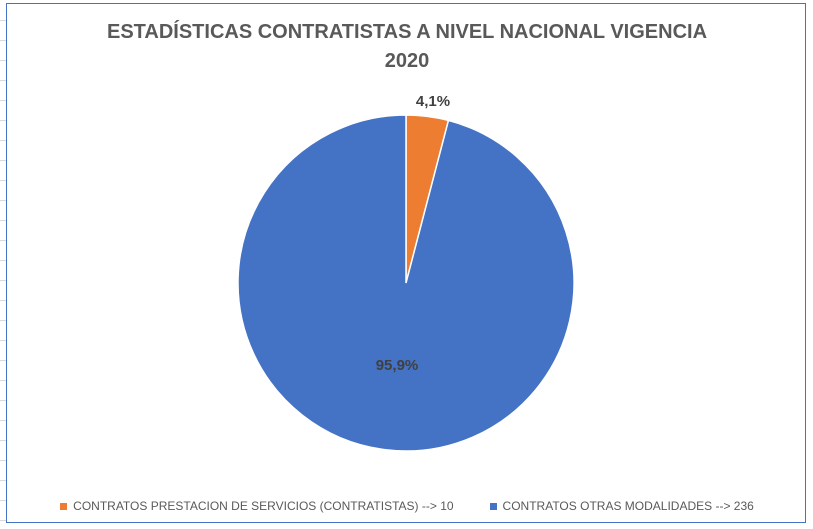 The image size is (813, 529). Describe the element at coordinates (64, 506) in the screenshot. I see `legend-swatch-prestacion` at that location.